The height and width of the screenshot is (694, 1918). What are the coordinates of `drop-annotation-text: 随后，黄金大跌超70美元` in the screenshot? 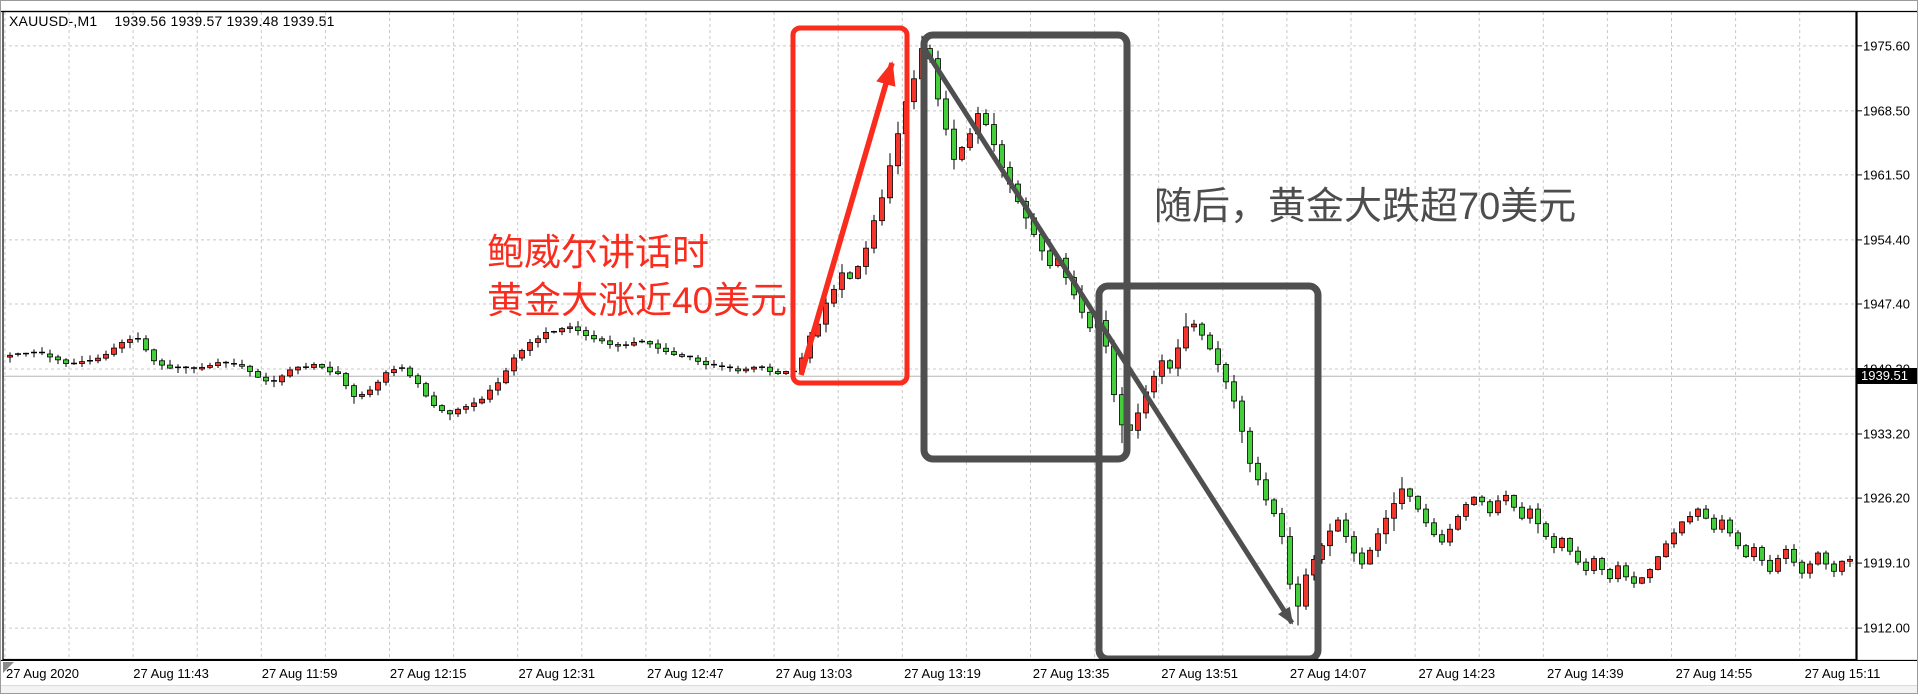 It's located at (1365, 207).